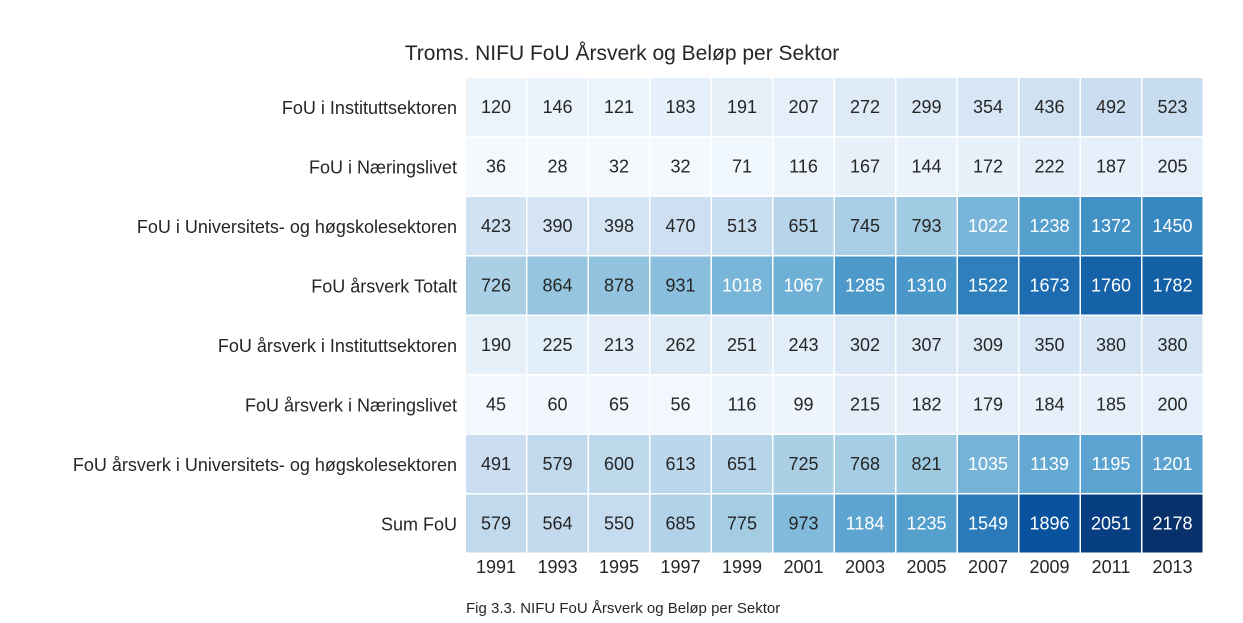  I want to click on cell-value-label: 60, so click(557, 405).